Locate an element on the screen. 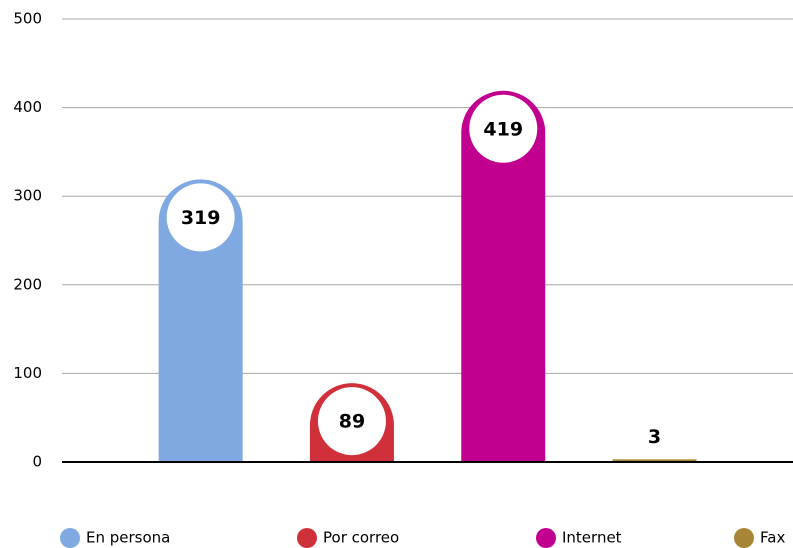 This screenshot has width=793, height=548. value-label: 419 is located at coordinates (503, 129).